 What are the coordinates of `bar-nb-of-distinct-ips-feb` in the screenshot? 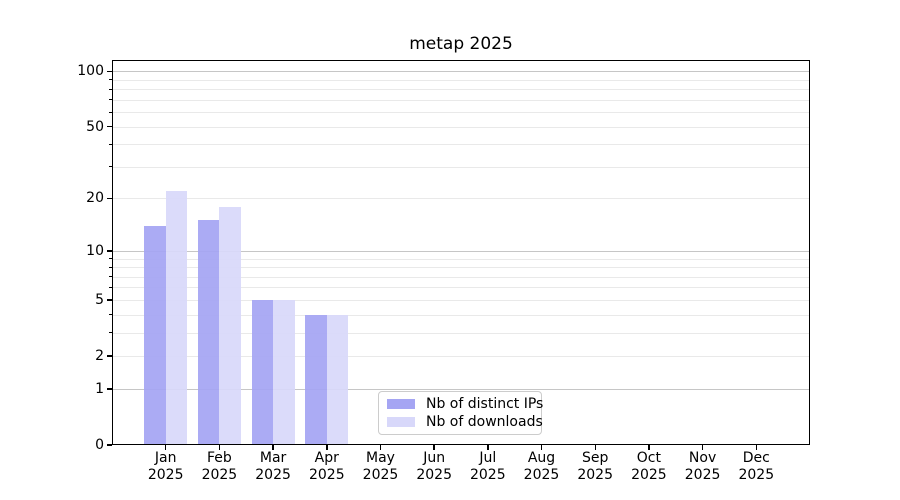 It's located at (208, 332).